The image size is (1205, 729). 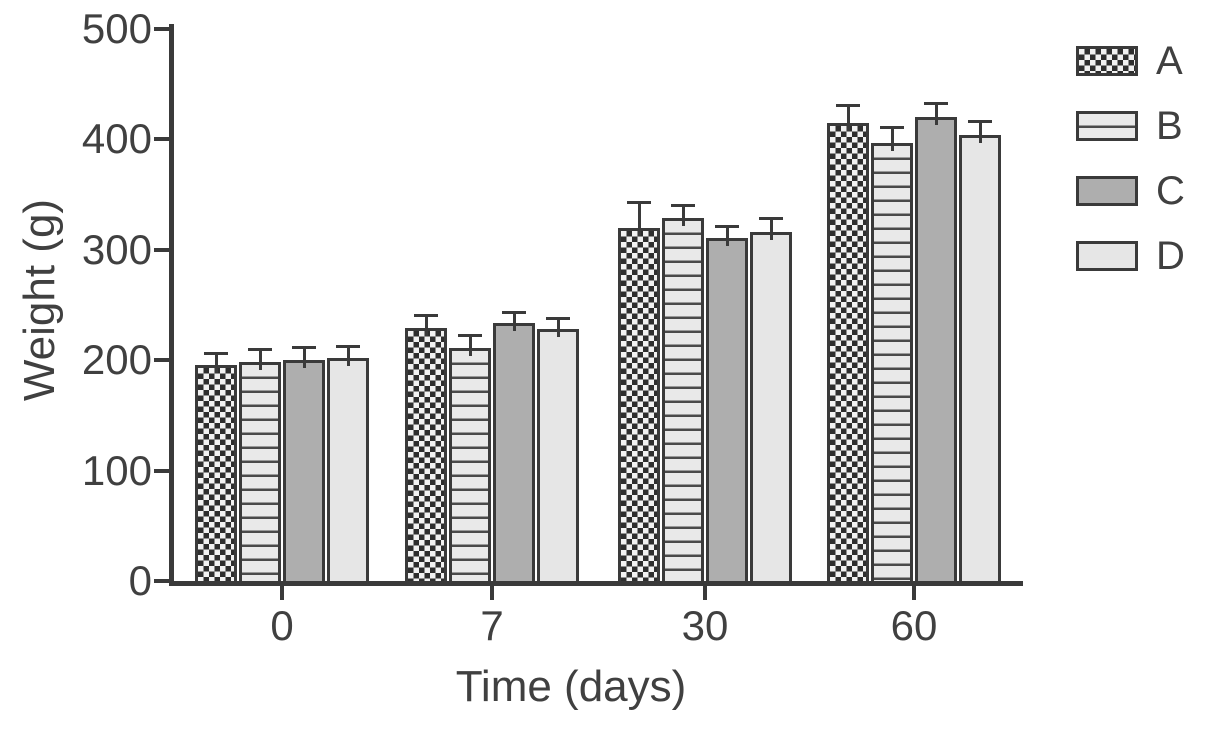 What do you see at coordinates (492, 625) in the screenshot?
I see `x-tick-label: 7` at bounding box center [492, 625].